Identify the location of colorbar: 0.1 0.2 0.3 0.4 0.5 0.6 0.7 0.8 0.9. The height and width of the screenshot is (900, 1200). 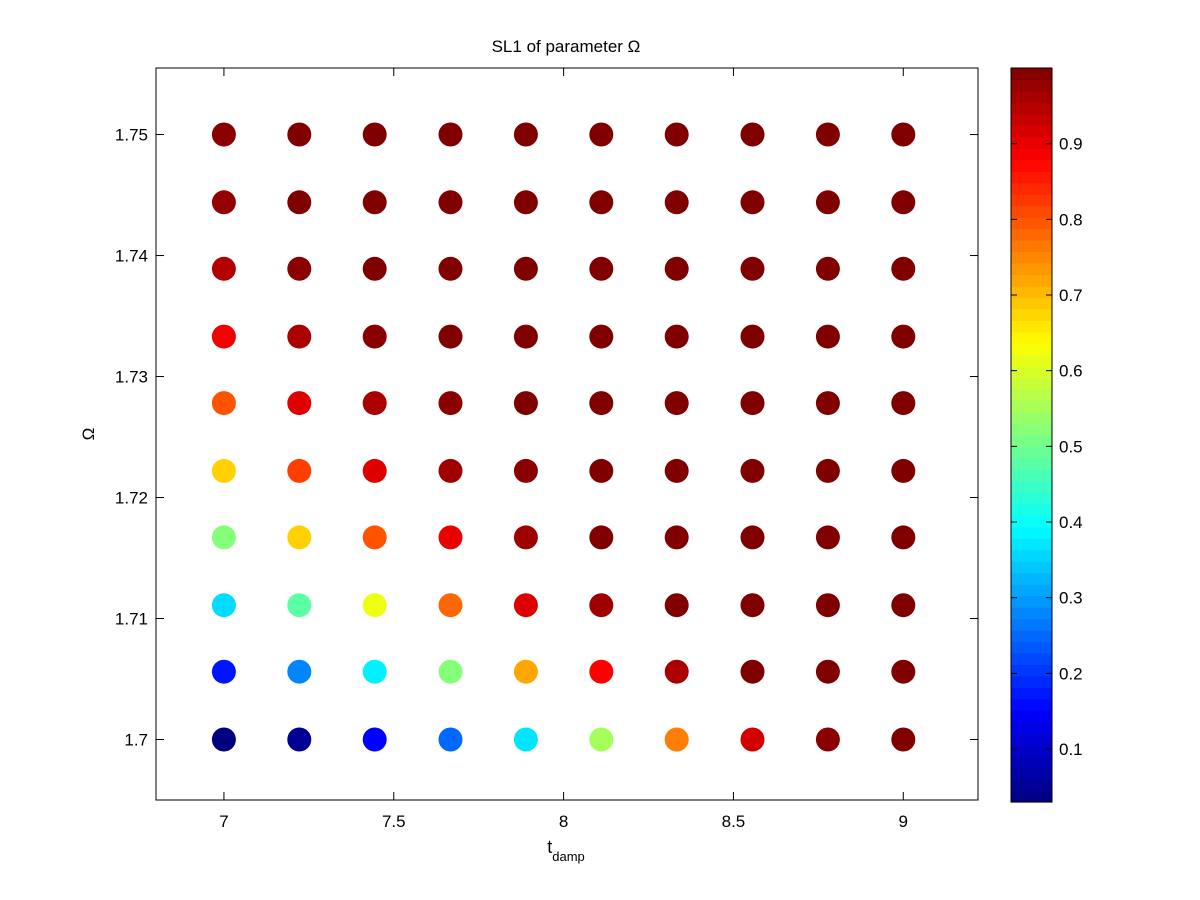
(1046, 435).